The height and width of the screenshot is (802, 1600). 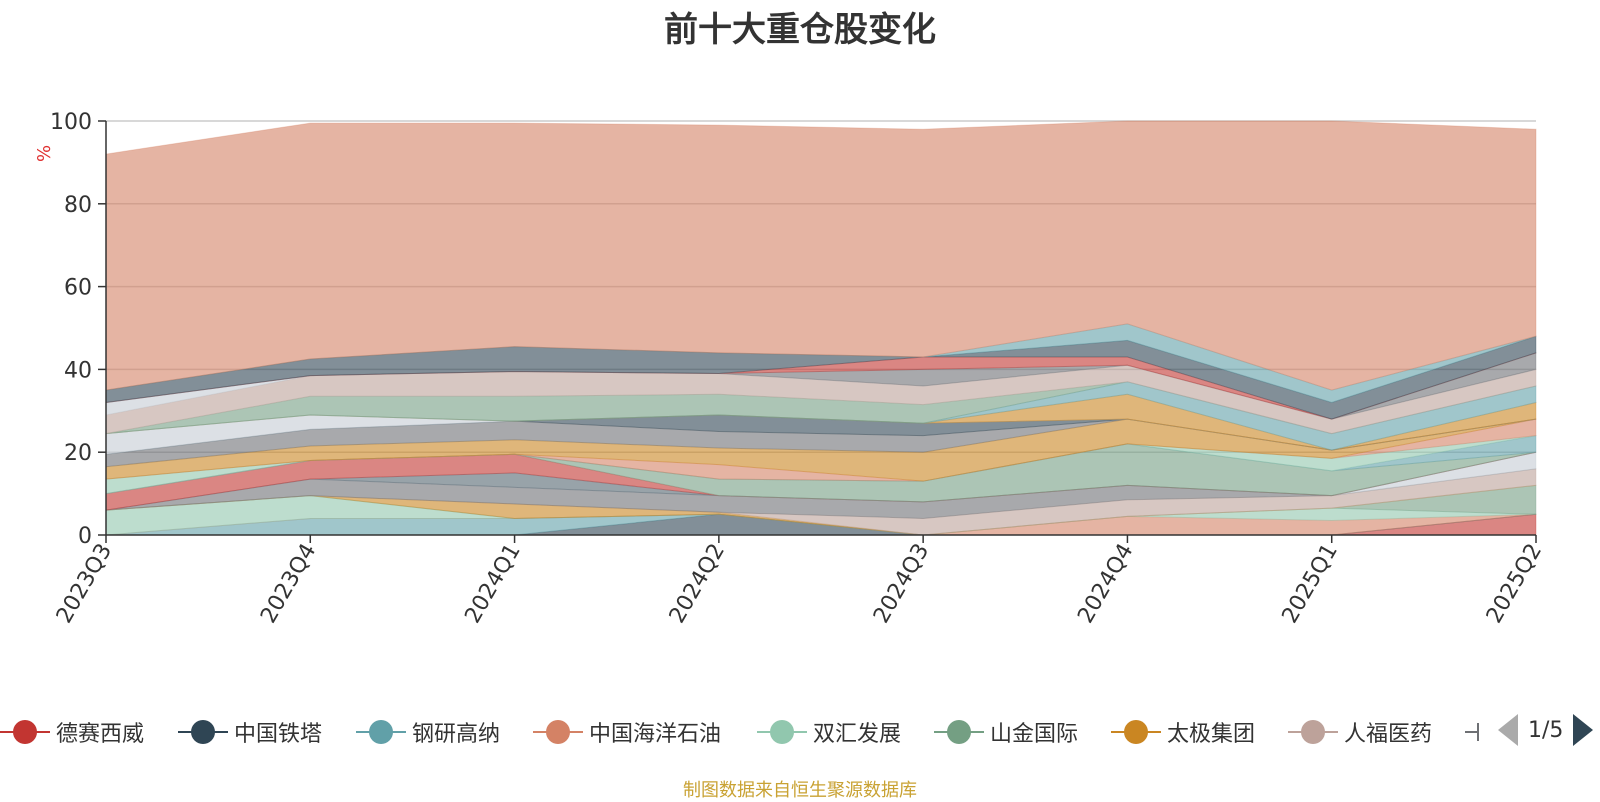 I want to click on legend-label: 德赛西威, so click(x=100, y=734).